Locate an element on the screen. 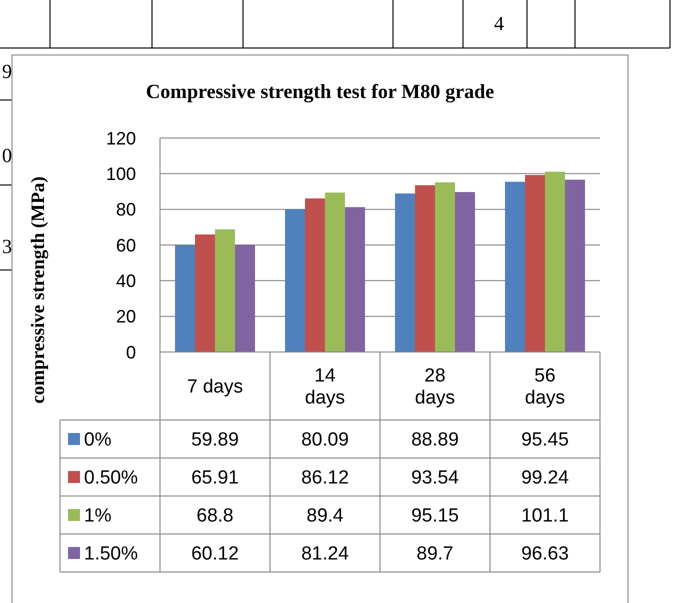 The height and width of the screenshot is (603, 677). text: 3 is located at coordinates (7, 247).